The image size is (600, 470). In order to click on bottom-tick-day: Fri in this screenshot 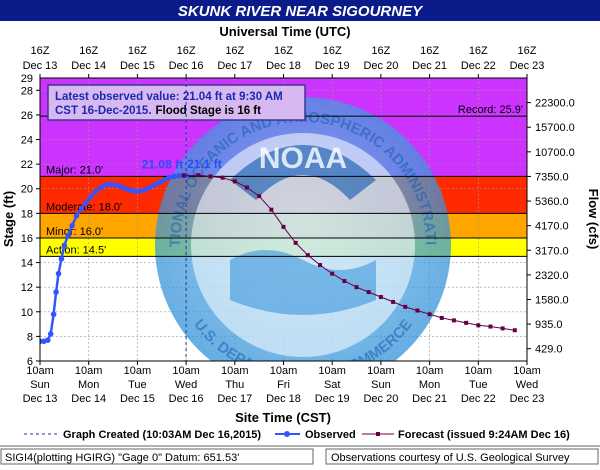, I will do `click(283, 385)`.